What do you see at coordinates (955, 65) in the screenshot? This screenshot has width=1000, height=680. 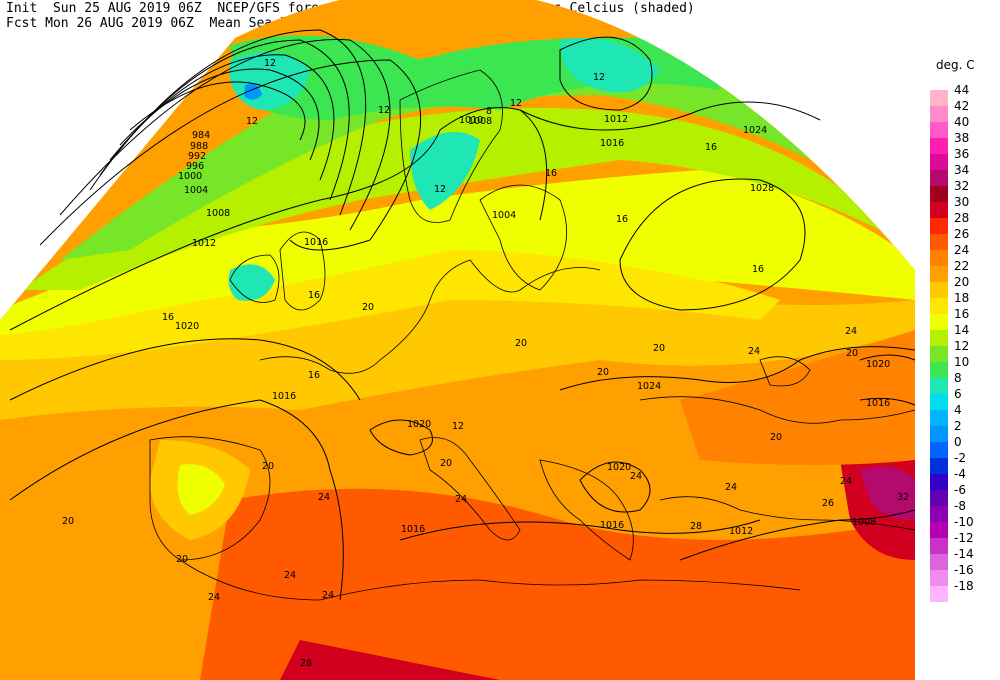 I see `legend-unit: deg. C` at bounding box center [955, 65].